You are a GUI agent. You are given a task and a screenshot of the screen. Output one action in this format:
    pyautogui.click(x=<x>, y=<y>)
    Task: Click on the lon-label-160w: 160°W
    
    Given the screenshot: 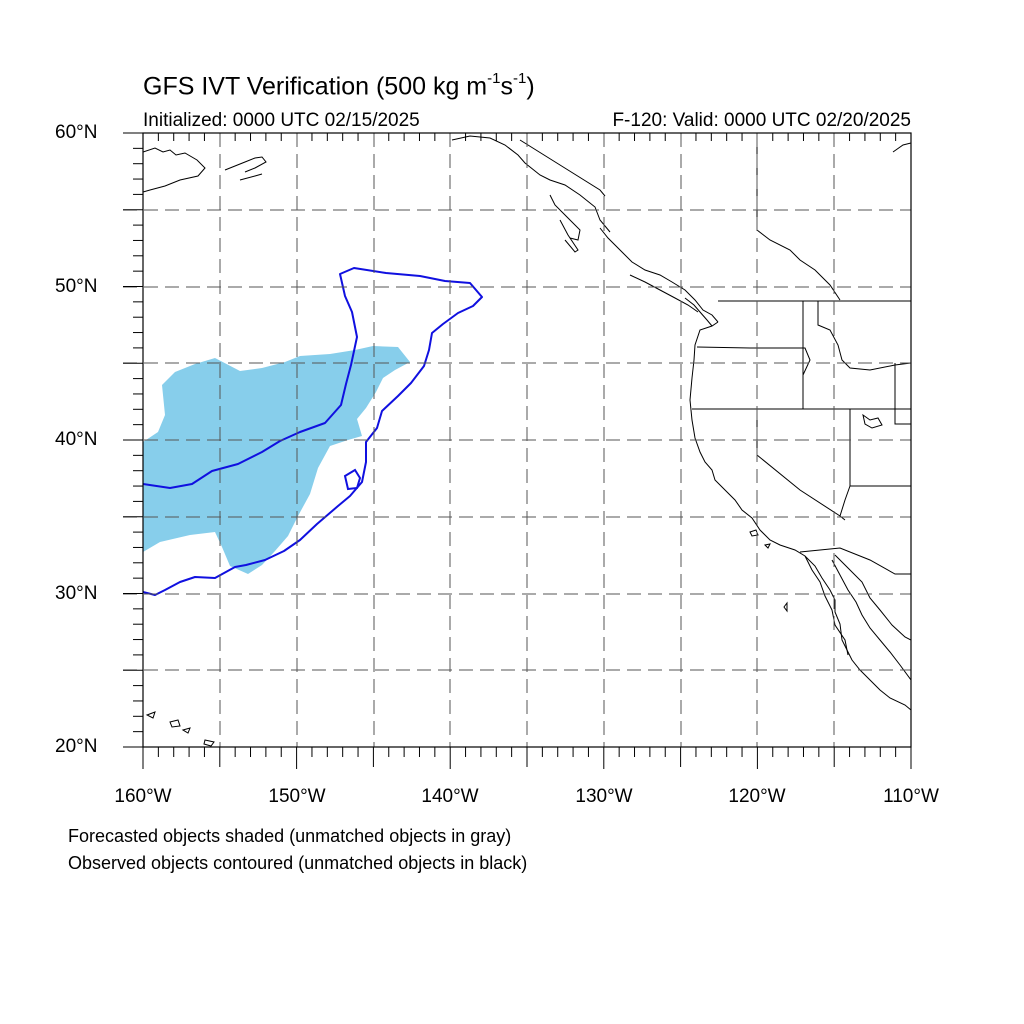 What is the action you would take?
    pyautogui.click(x=143, y=796)
    